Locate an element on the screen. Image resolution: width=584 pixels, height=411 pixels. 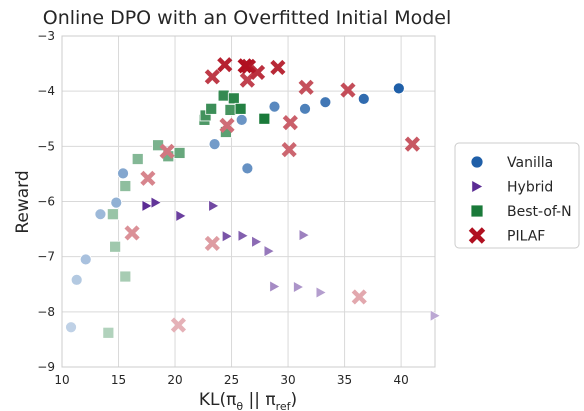
x-tick-label: 25 is located at coordinates (231, 380).